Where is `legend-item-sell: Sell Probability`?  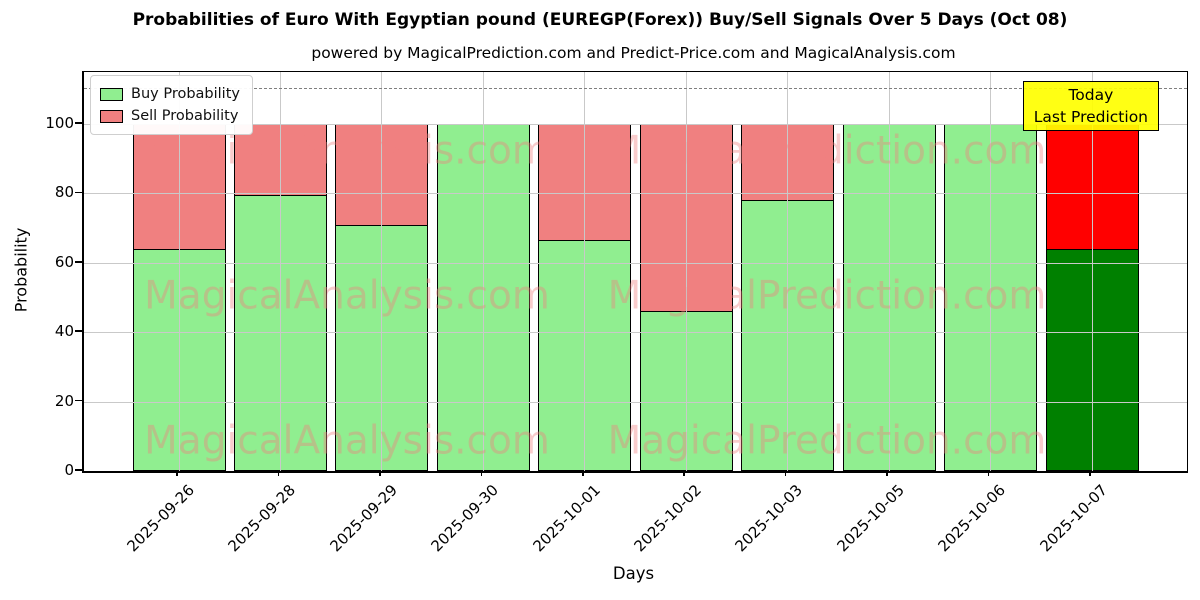 legend-item-sell: Sell Probability is located at coordinates (170, 116).